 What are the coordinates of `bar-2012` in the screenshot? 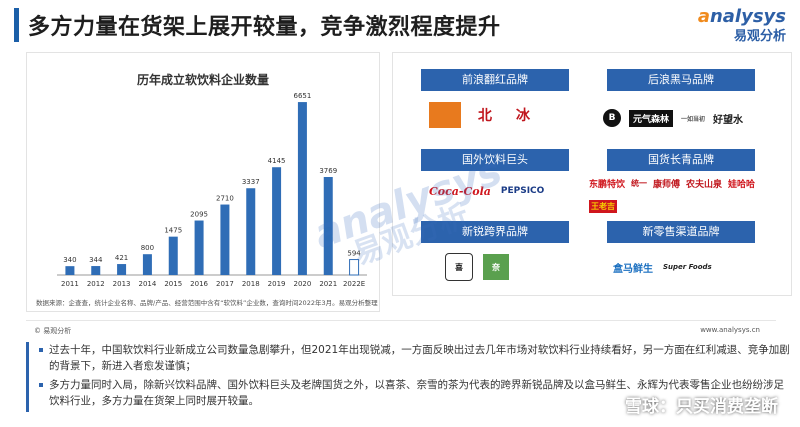 It's located at (96, 270).